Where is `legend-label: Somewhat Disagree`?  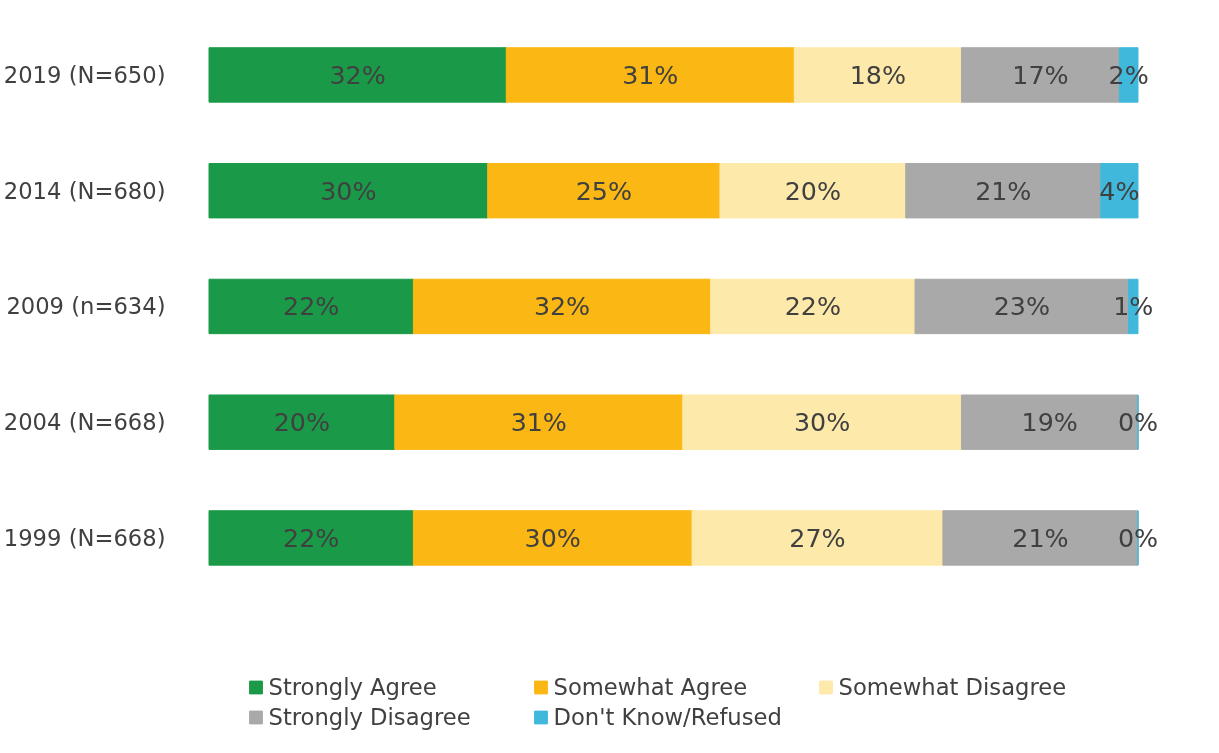
legend-label: Somewhat Disagree is located at coordinates (953, 687).